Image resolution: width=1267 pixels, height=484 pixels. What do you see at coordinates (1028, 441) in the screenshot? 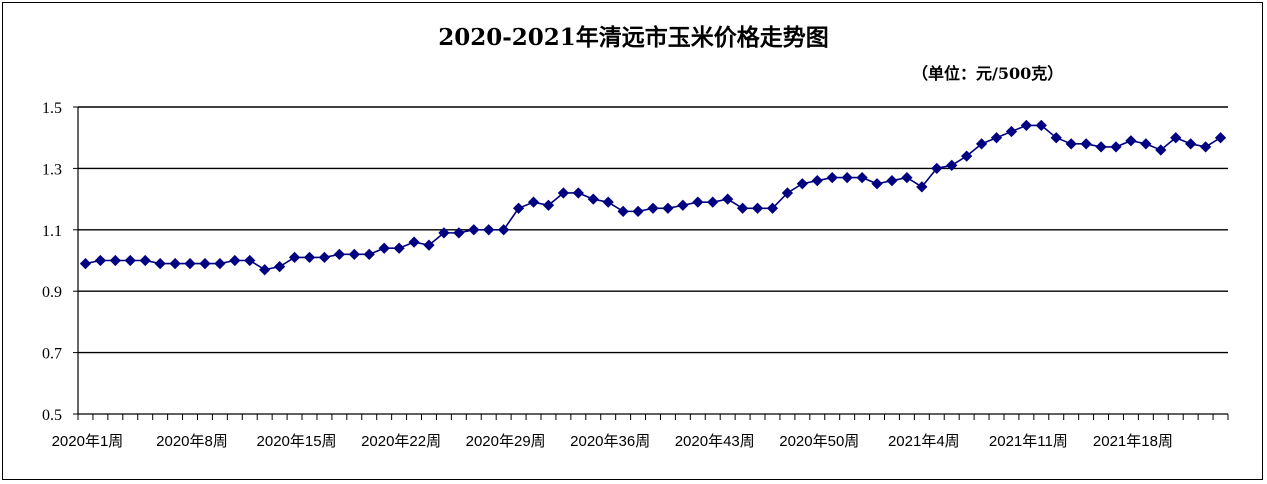
I see `x-tick-label: 2021年11周` at bounding box center [1028, 441].